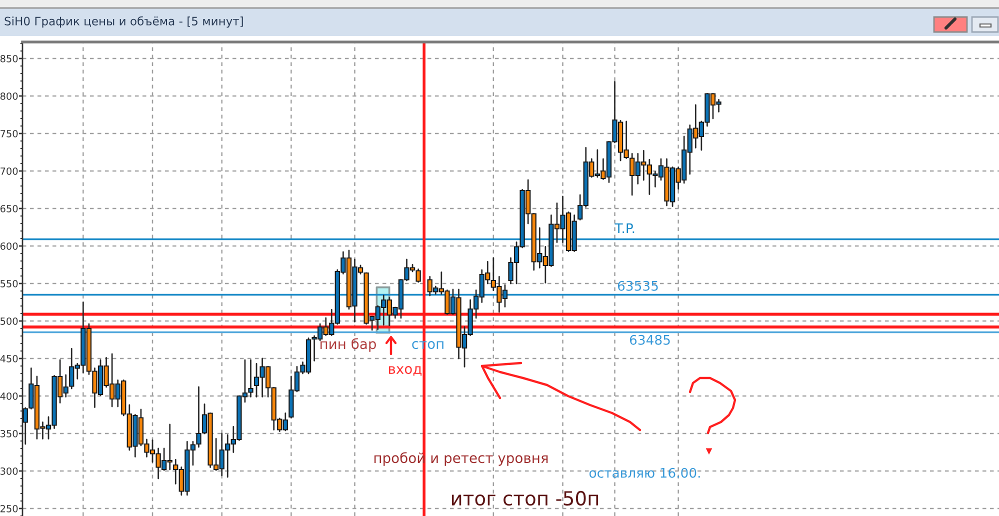  Describe the element at coordinates (9, 434) in the screenshot. I see `y-tick-label: 350` at that location.